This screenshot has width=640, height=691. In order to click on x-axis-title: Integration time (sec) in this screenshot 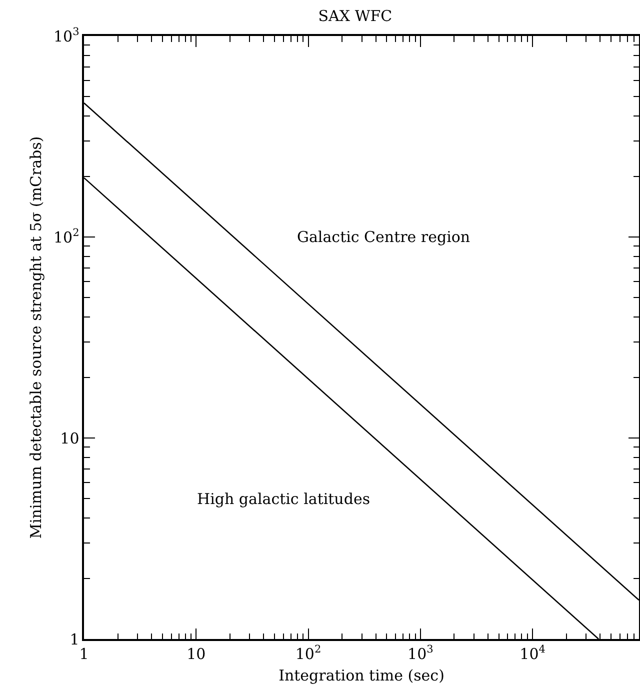, I will do `click(361, 675)`.